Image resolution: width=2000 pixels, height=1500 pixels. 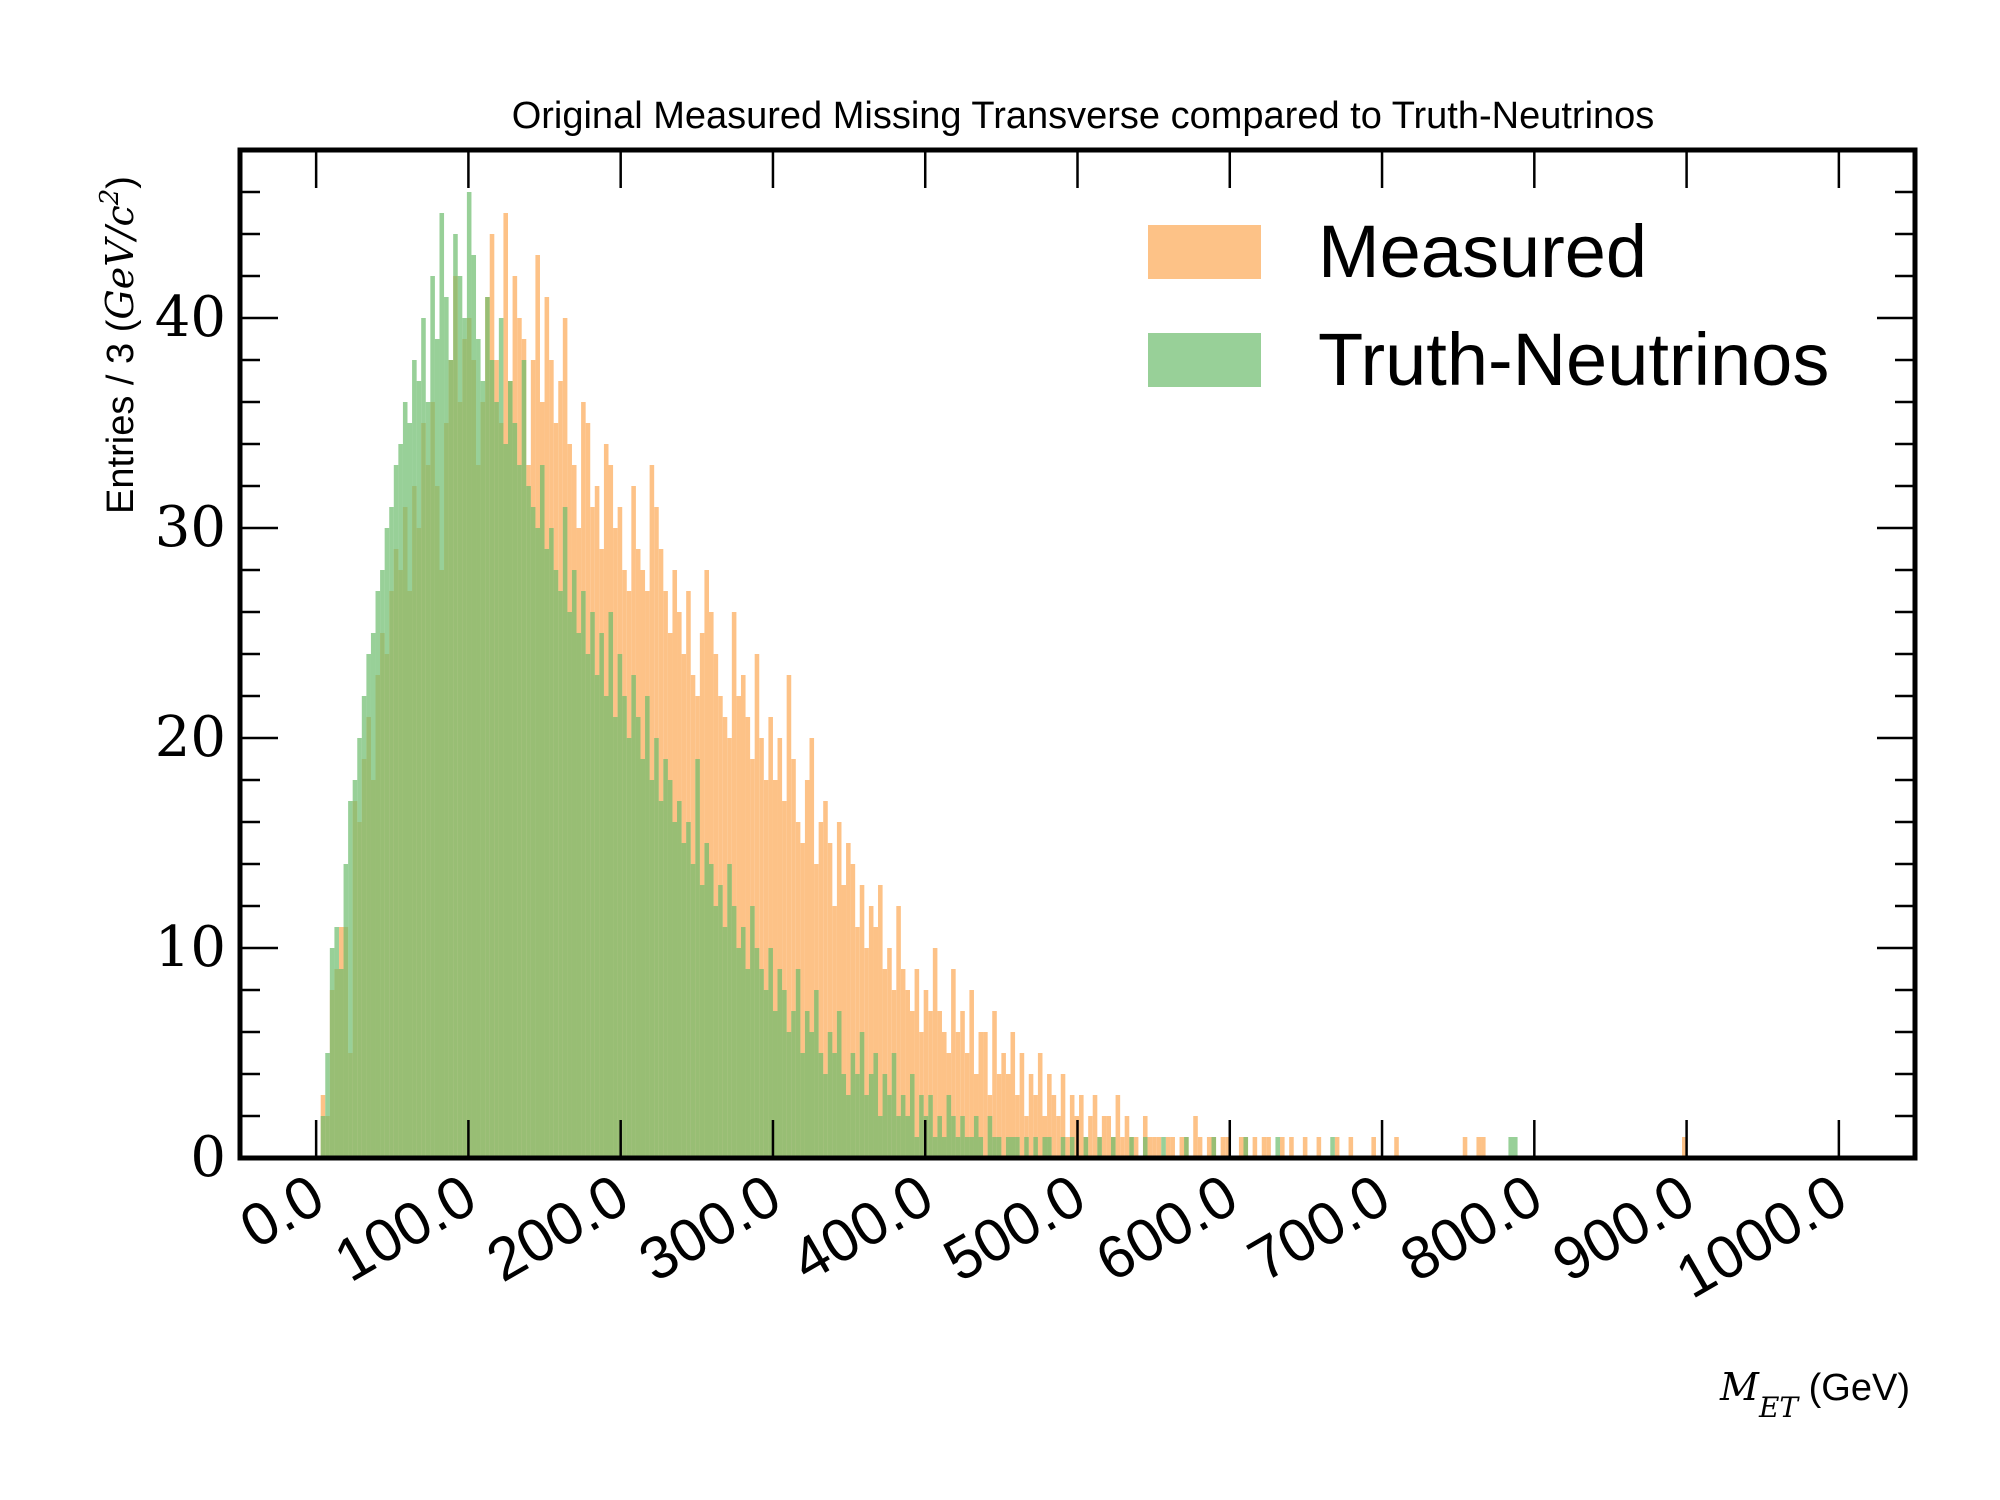 I want to click on y-tick-label: 0, so click(x=208, y=1157).